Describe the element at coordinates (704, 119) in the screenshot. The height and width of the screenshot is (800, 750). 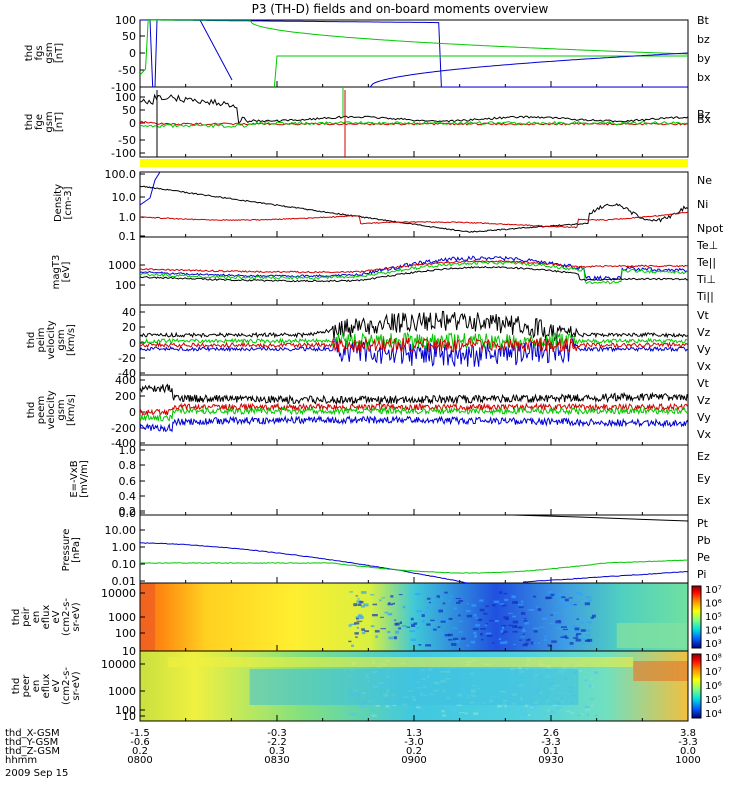
I see `legend-entry: Bx` at that location.